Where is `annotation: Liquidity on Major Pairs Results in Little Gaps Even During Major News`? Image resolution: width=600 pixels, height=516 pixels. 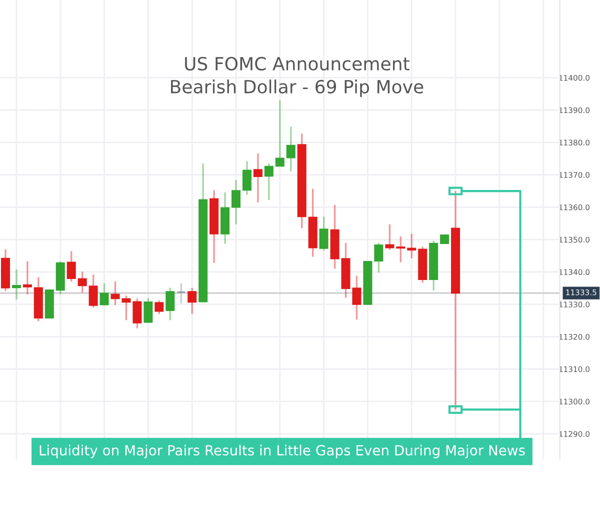
annotation: Liquidity on Major Pairs Results in Little Gaps Even During Major News is located at coordinates (282, 451).